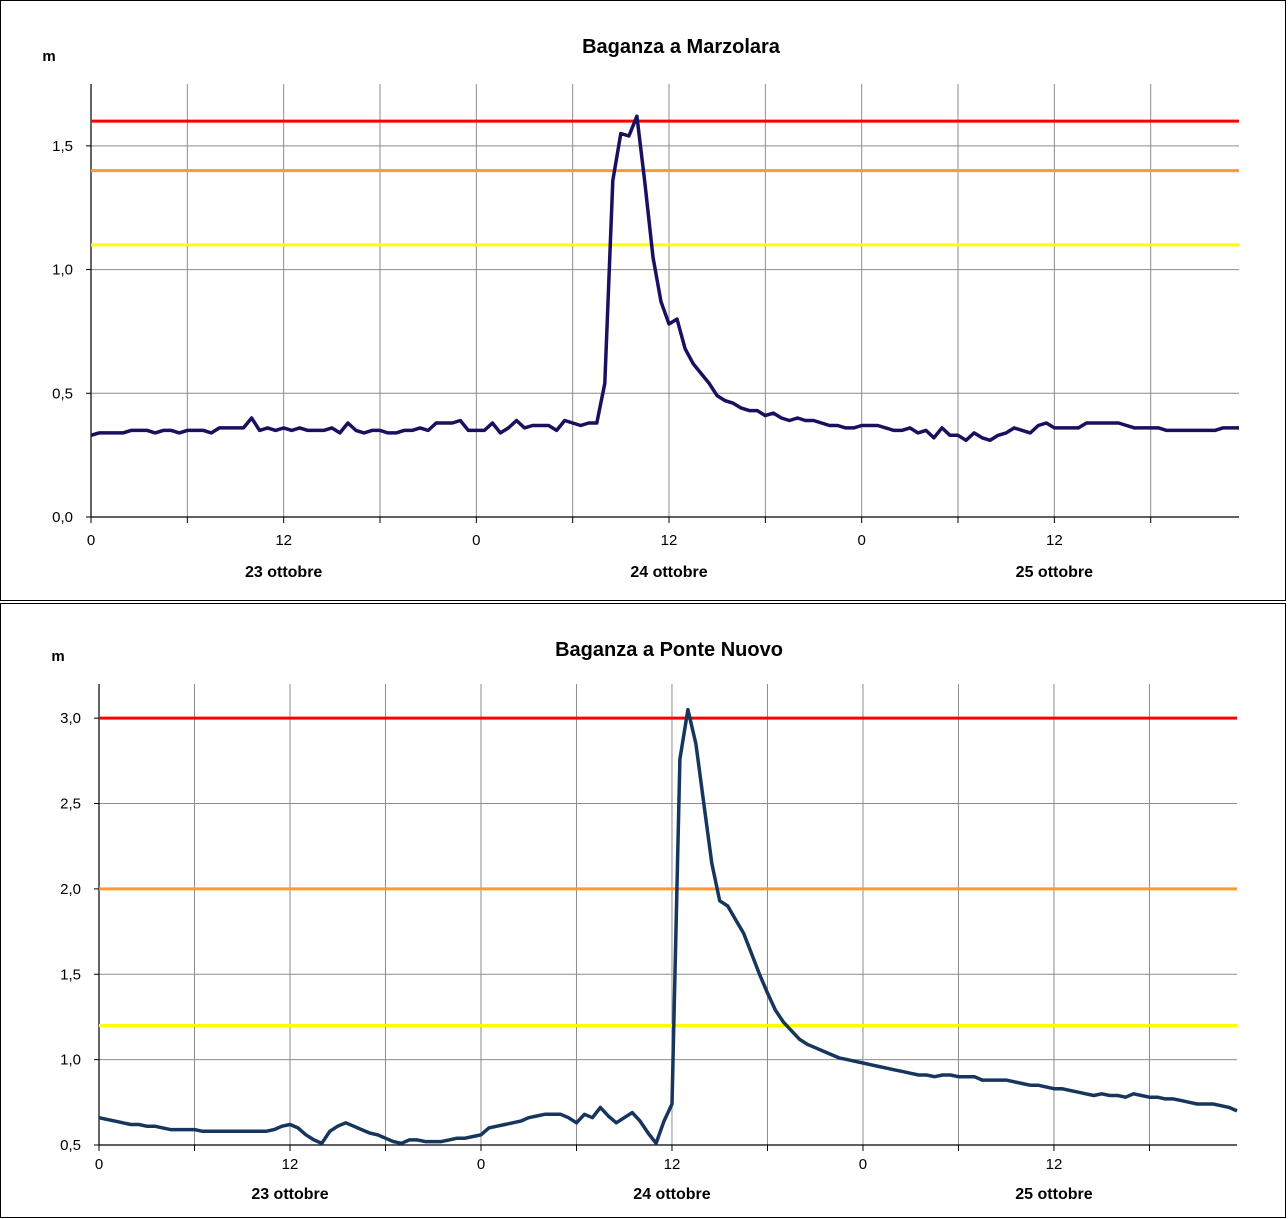 The image size is (1288, 1219). What do you see at coordinates (70, 718) in the screenshot?
I see `y-tick-label: 3,0` at bounding box center [70, 718].